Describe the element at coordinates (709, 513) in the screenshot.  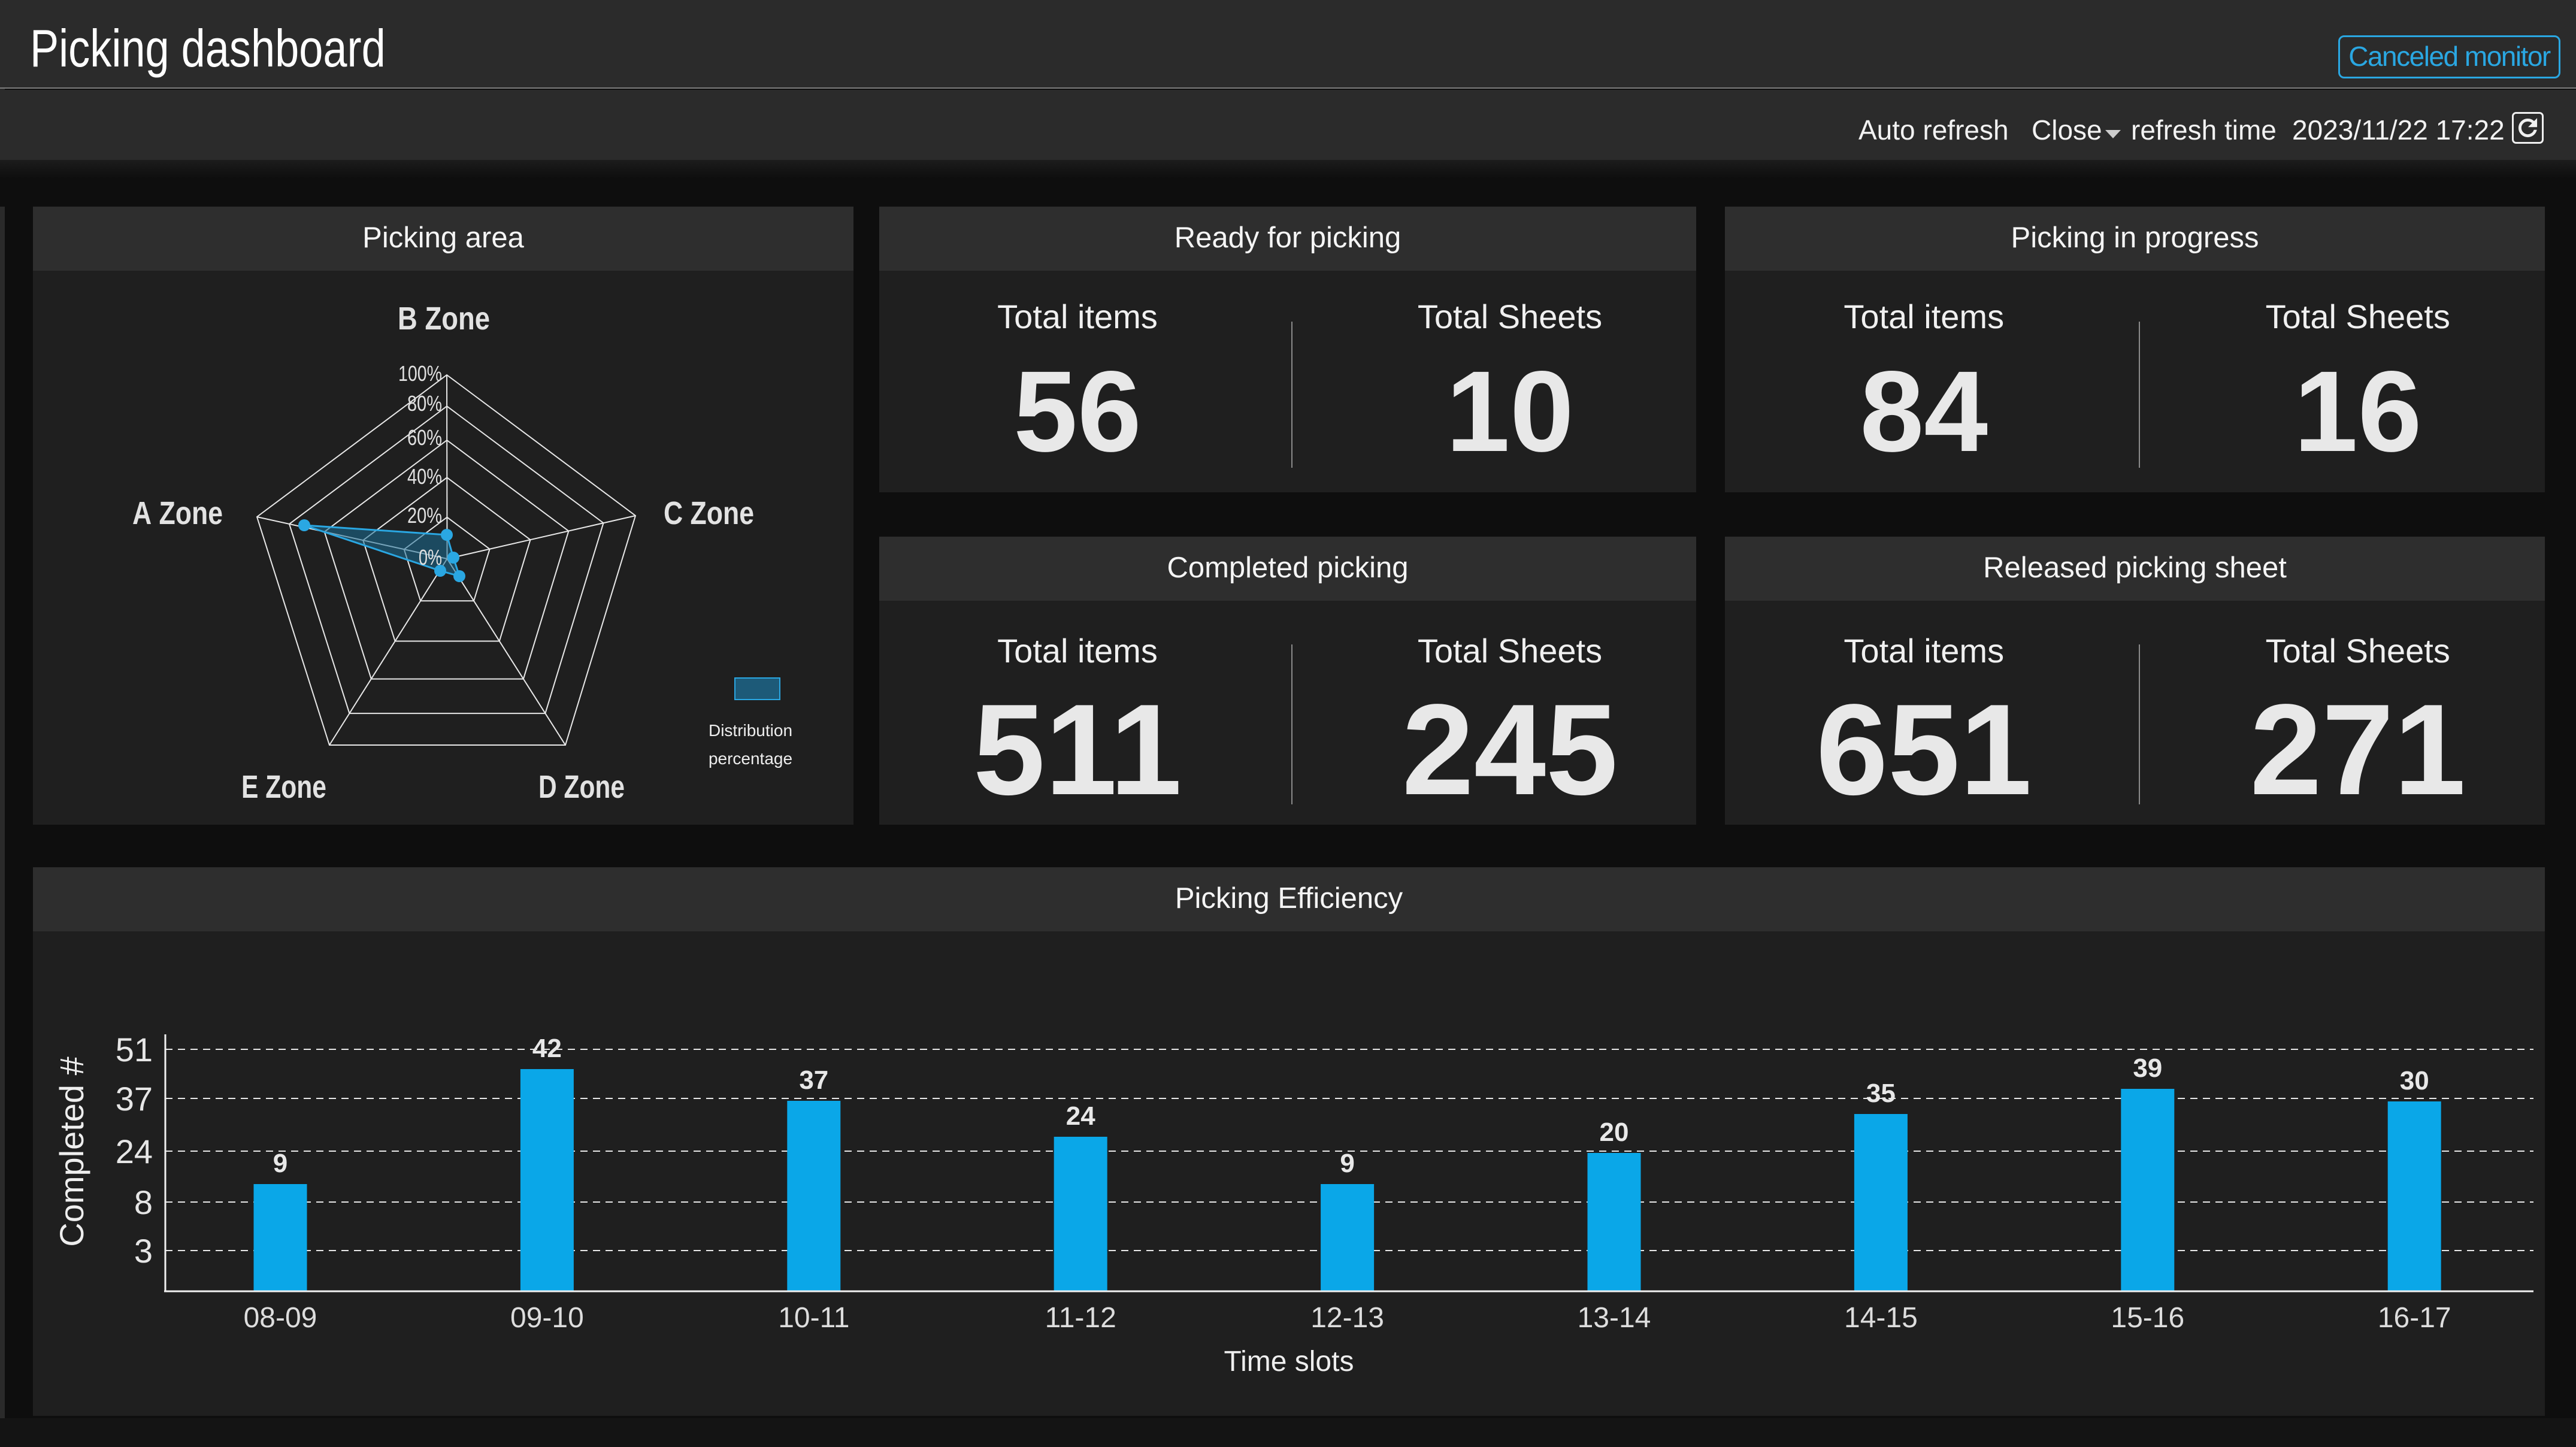
I see `svg-text: C Zone` at that location.